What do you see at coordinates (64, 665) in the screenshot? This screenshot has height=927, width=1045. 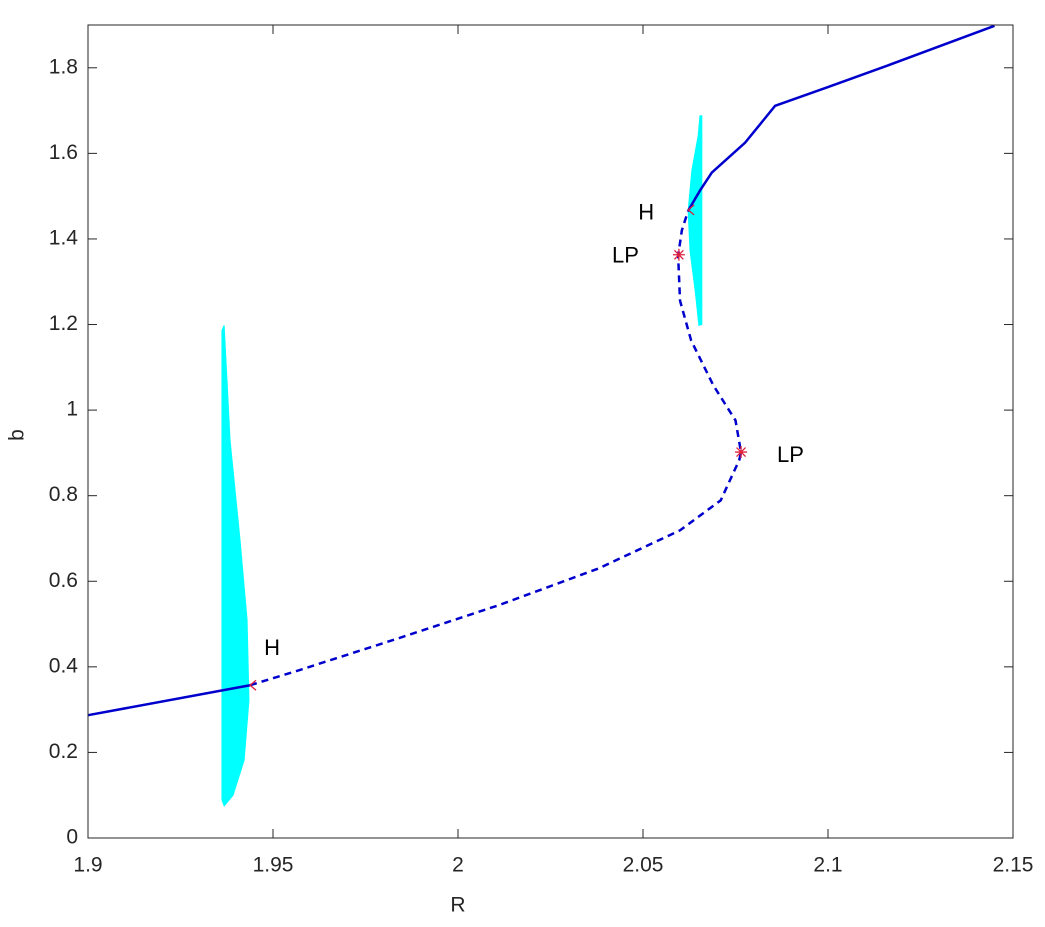 I see `y-tick-label: 0.4` at bounding box center [64, 665].